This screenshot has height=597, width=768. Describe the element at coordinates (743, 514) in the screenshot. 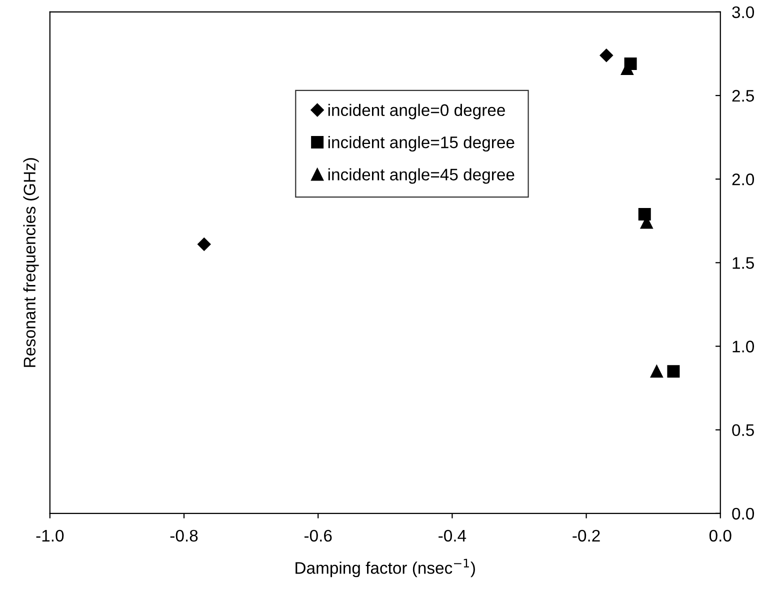

I see `y-tick-label: 0.0` at that location.